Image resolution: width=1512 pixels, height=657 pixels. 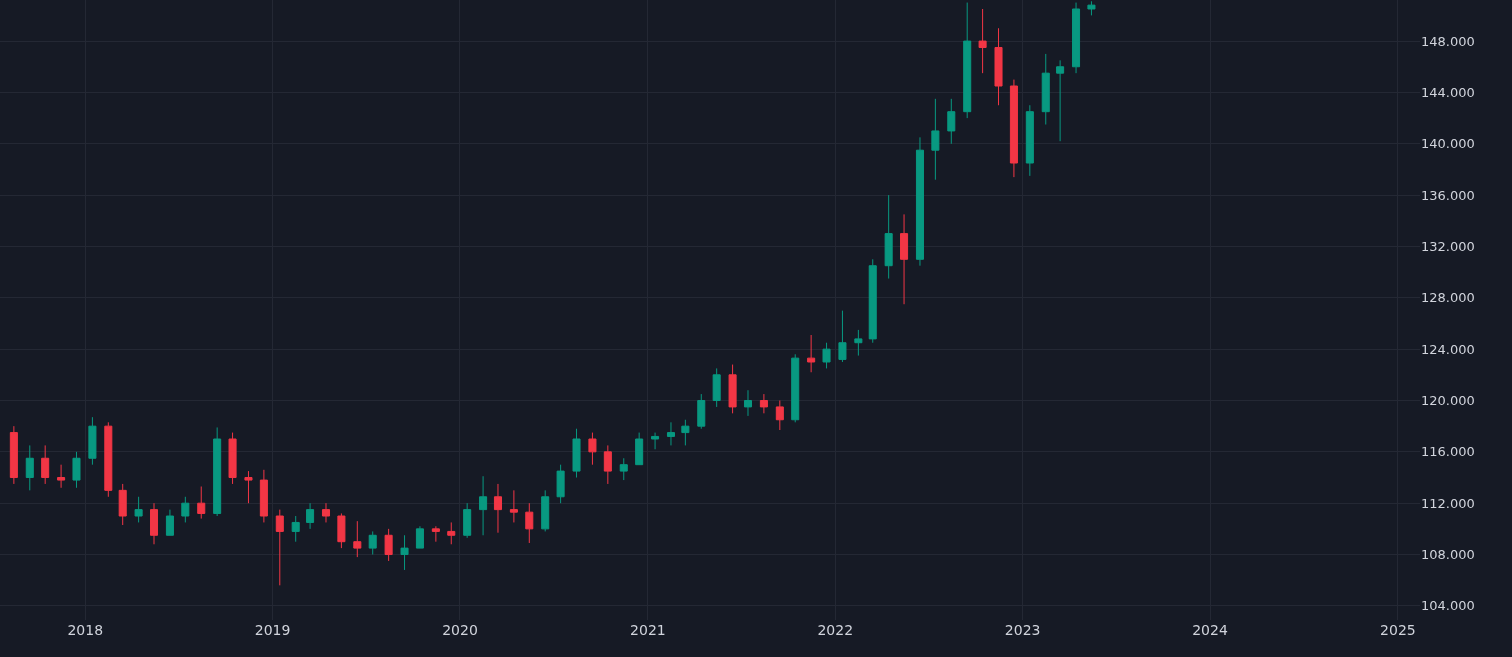 What do you see at coordinates (1448, 92) in the screenshot?
I see `y-tick-label: 144.000` at bounding box center [1448, 92].